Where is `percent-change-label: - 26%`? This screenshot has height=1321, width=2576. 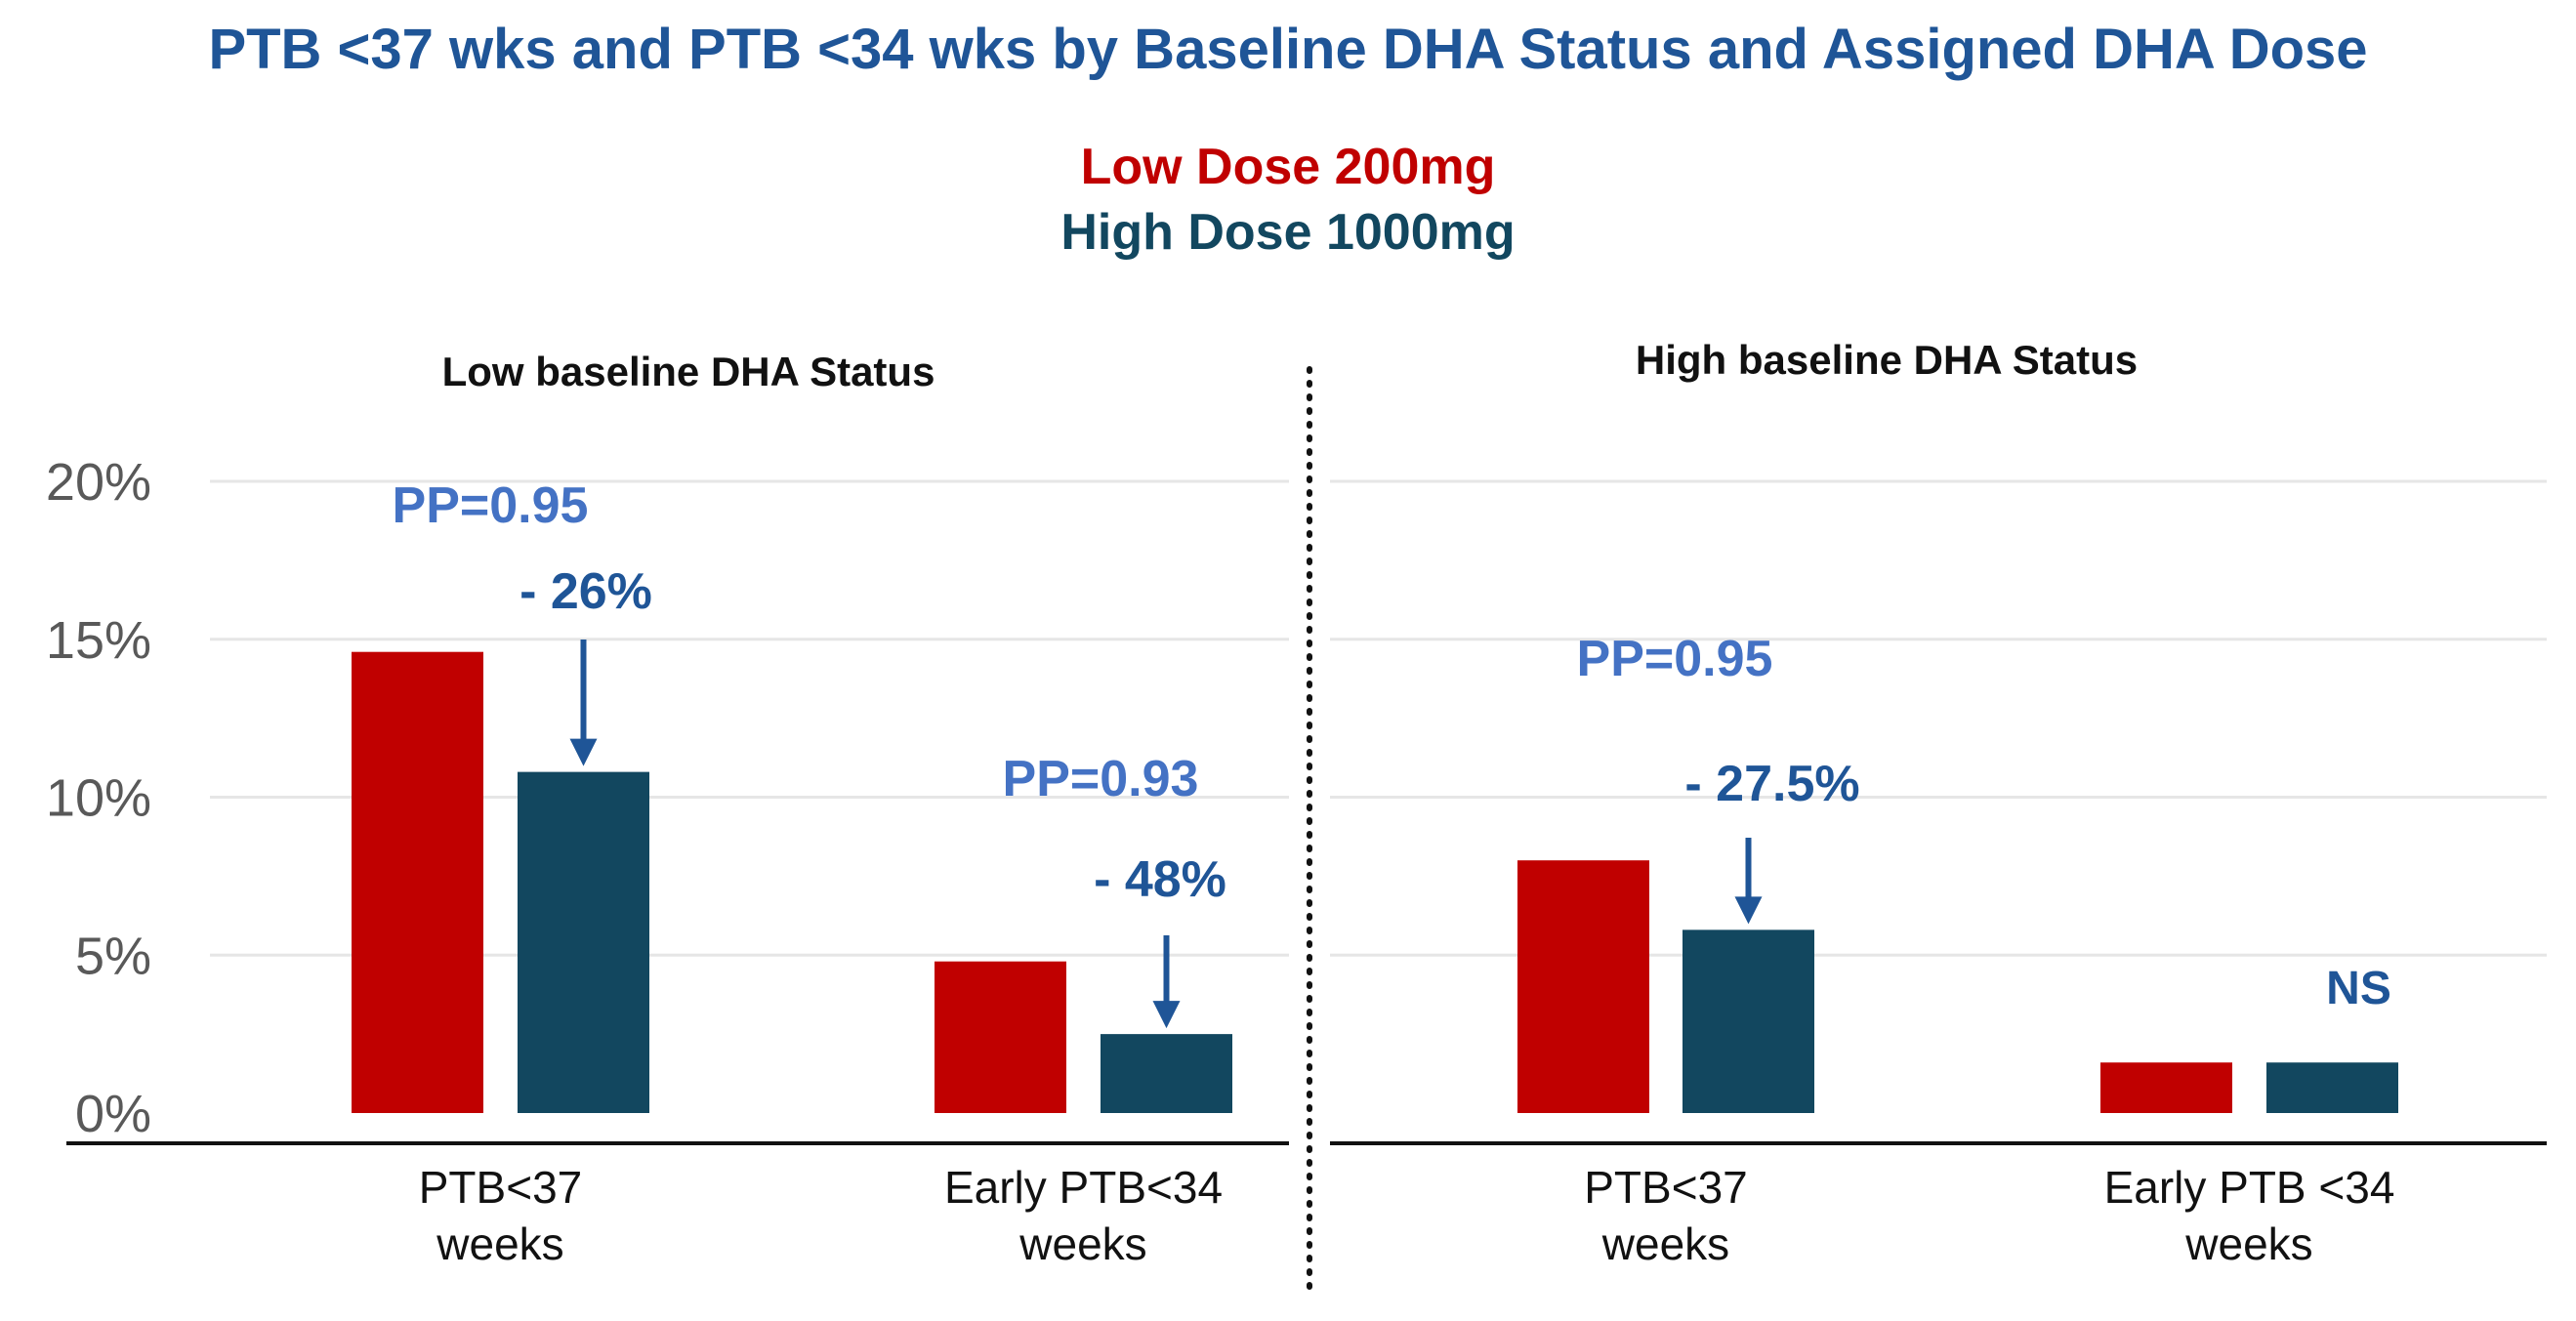 percent-change-label: - 26% is located at coordinates (586, 591).